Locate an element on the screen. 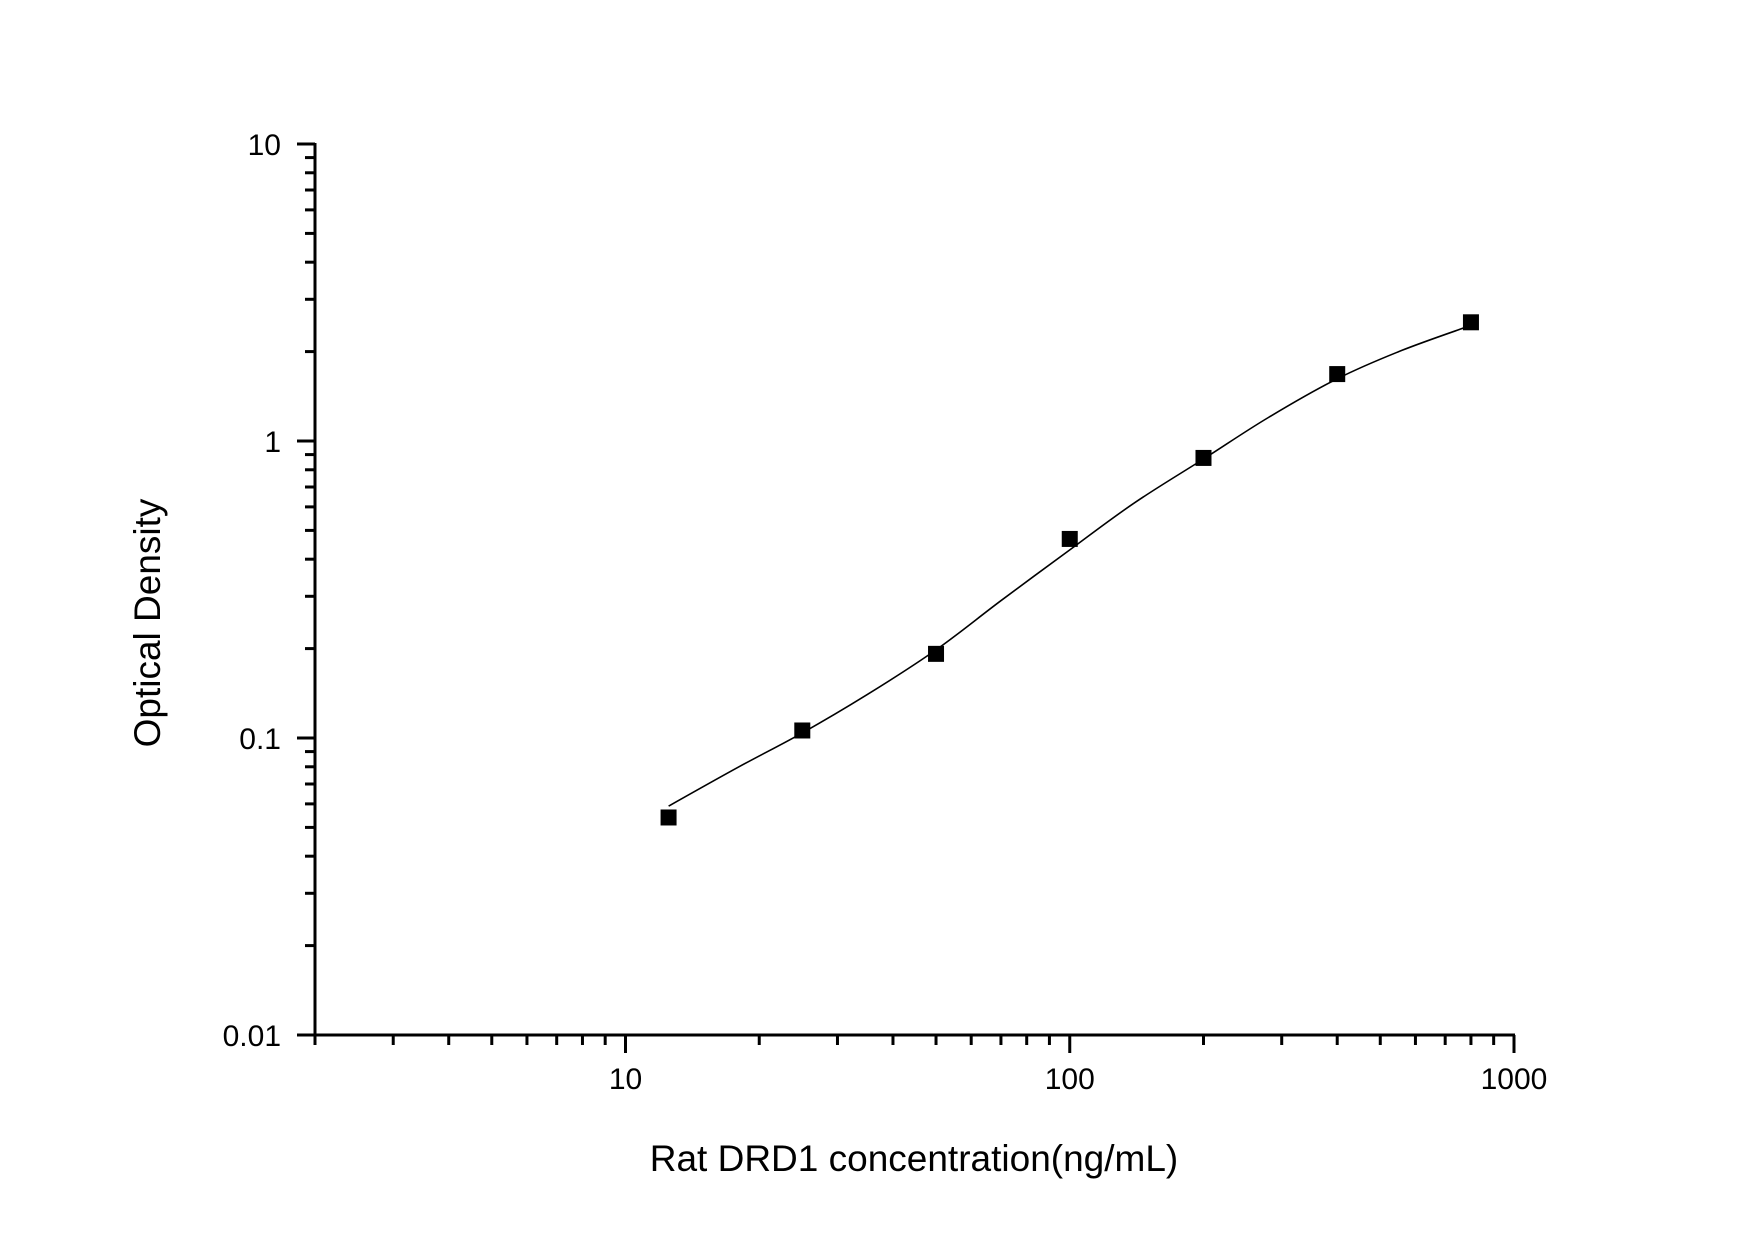 This screenshot has width=1755, height=1240. x-axis-title: Rat DRD1 concentration(ng/mL) is located at coordinates (914, 1158).